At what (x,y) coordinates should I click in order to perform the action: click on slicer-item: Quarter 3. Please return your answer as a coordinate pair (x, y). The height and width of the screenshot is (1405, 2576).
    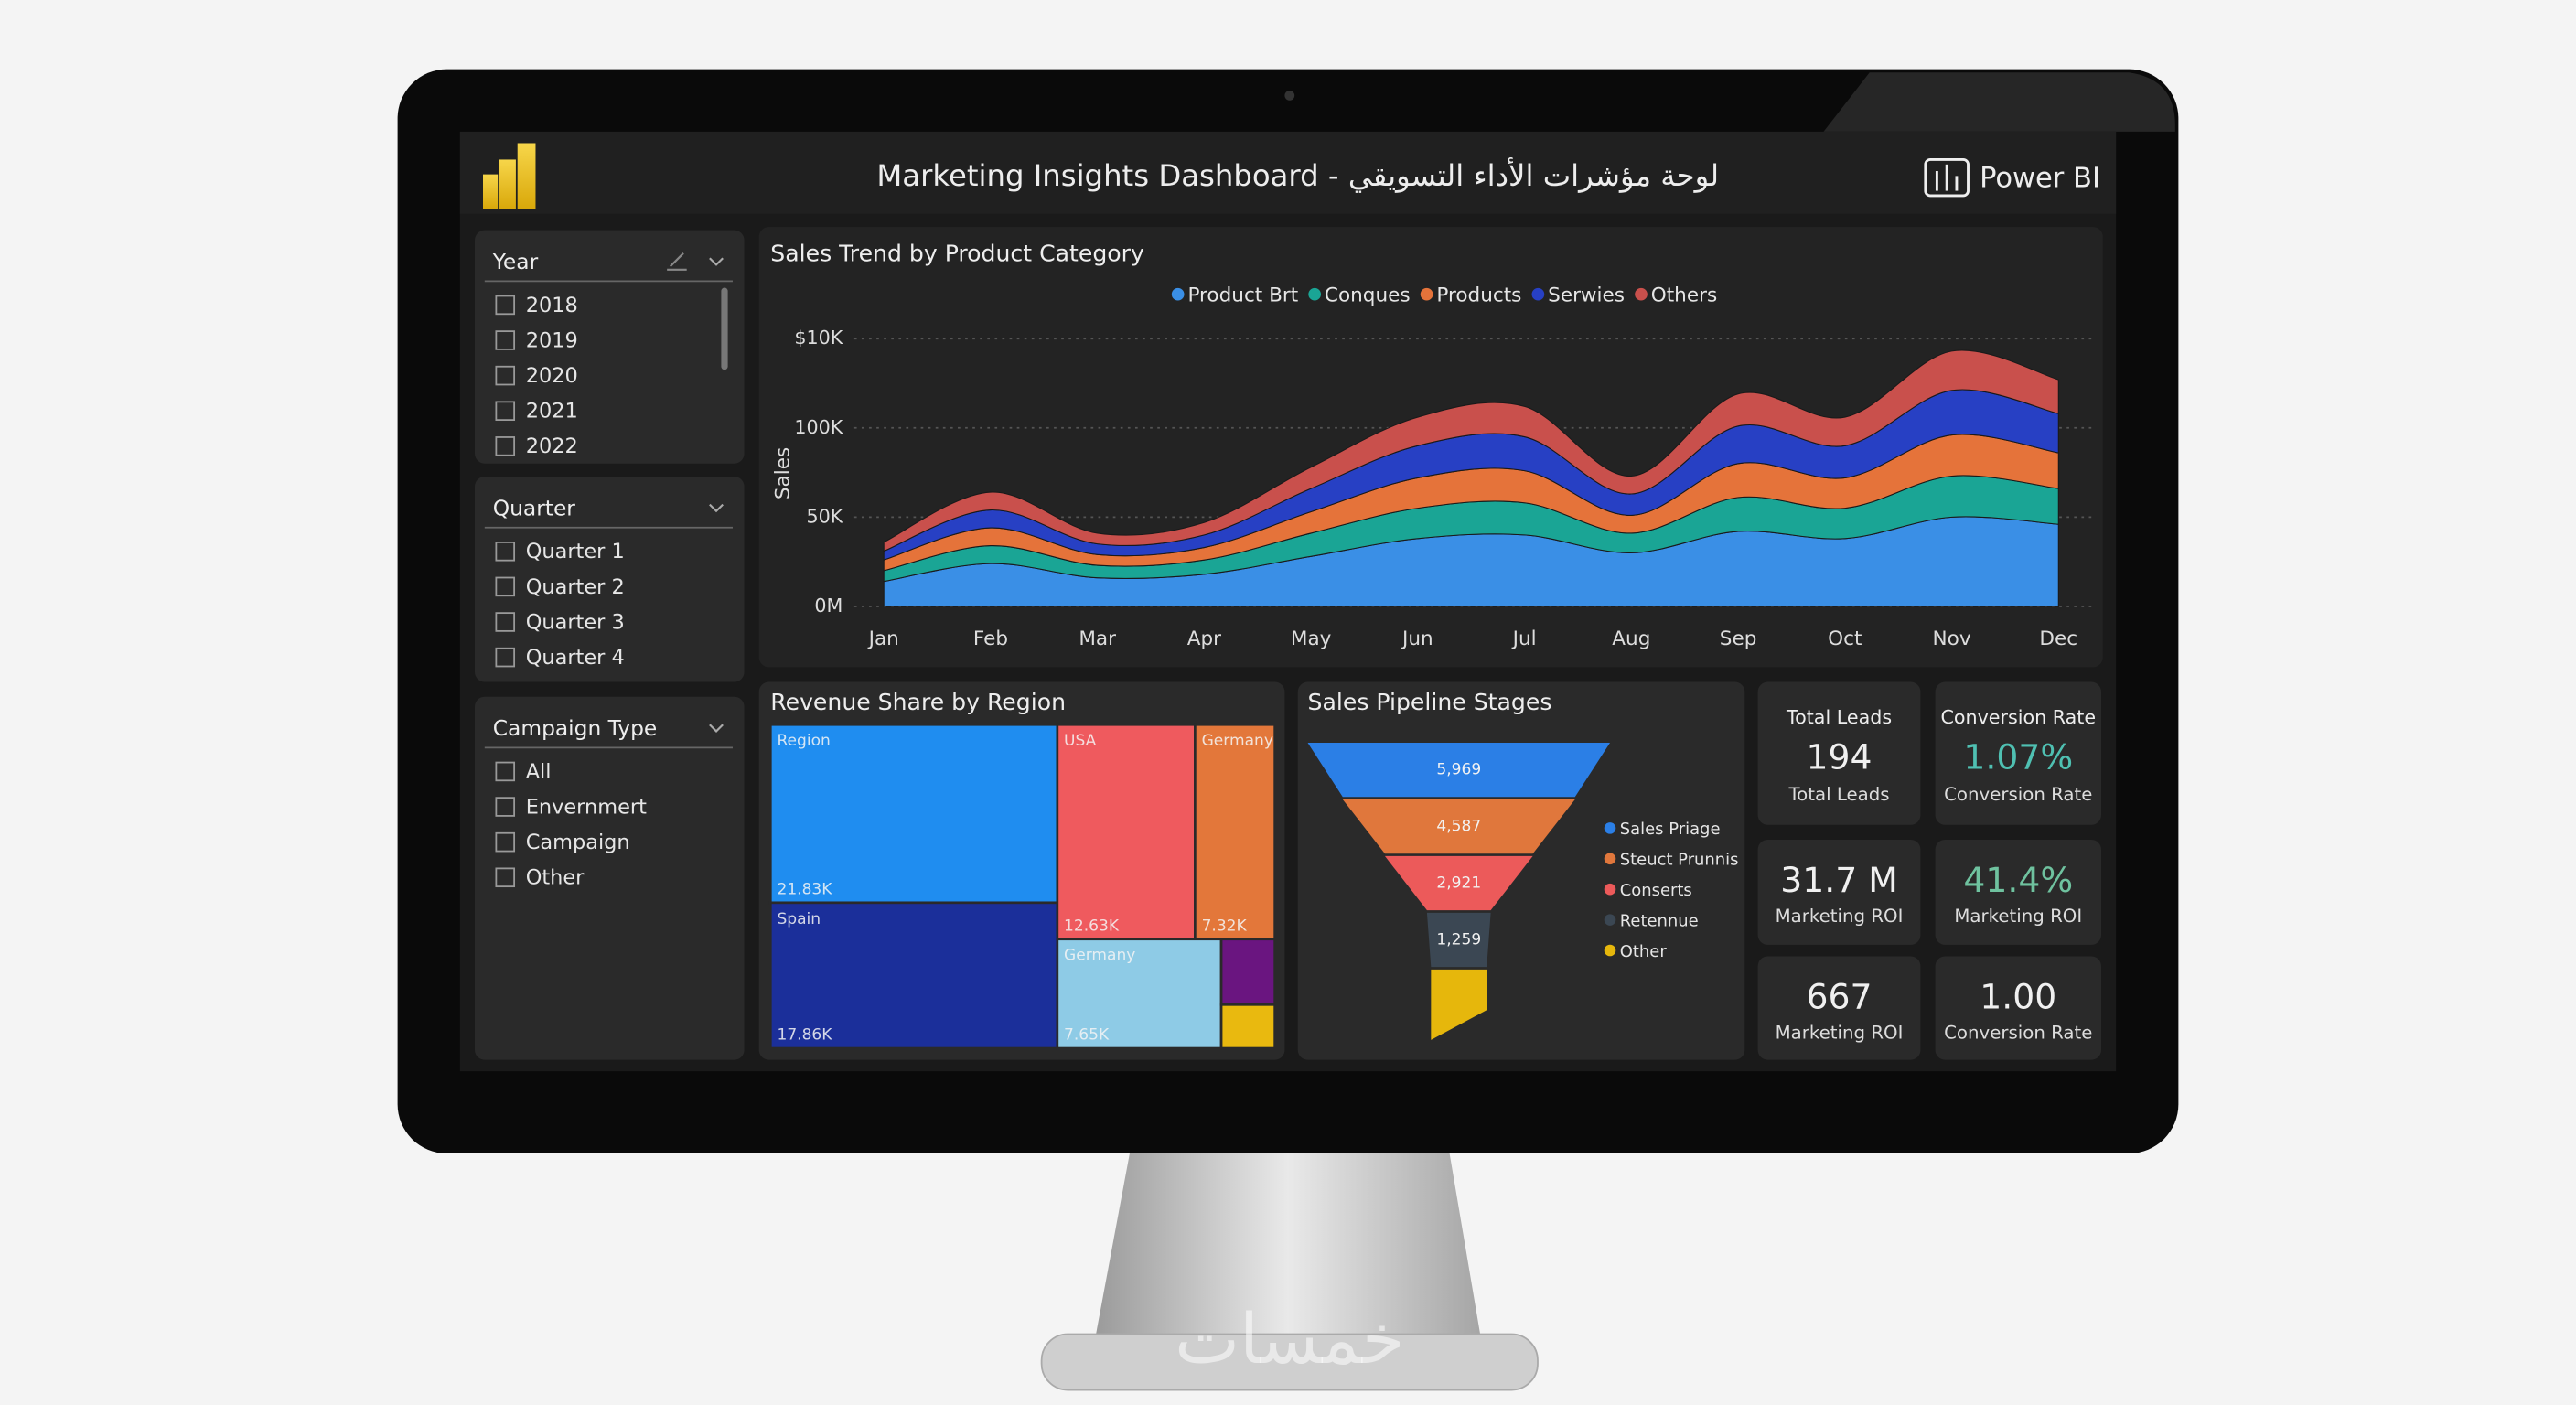
    Looking at the image, I should click on (575, 622).